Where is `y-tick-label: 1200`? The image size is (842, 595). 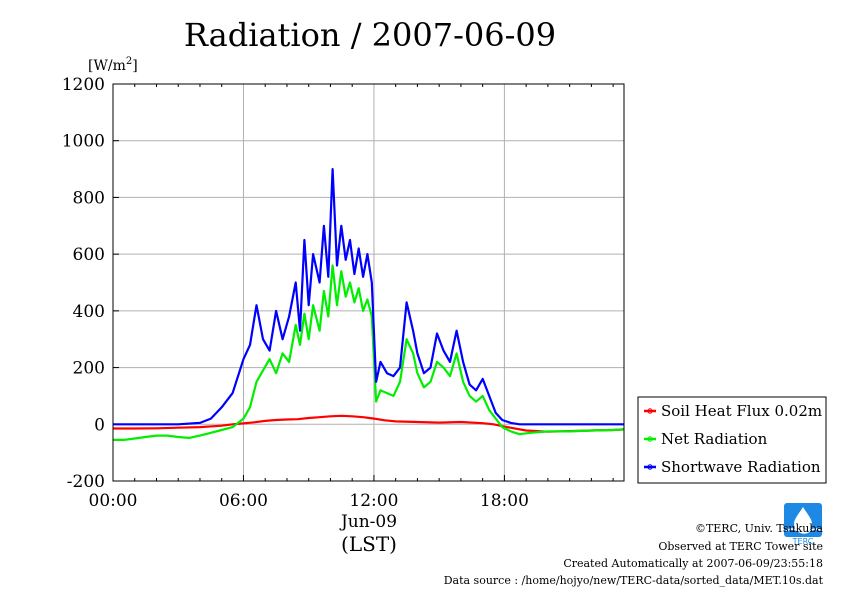
y-tick-label: 1200 is located at coordinates (83, 85).